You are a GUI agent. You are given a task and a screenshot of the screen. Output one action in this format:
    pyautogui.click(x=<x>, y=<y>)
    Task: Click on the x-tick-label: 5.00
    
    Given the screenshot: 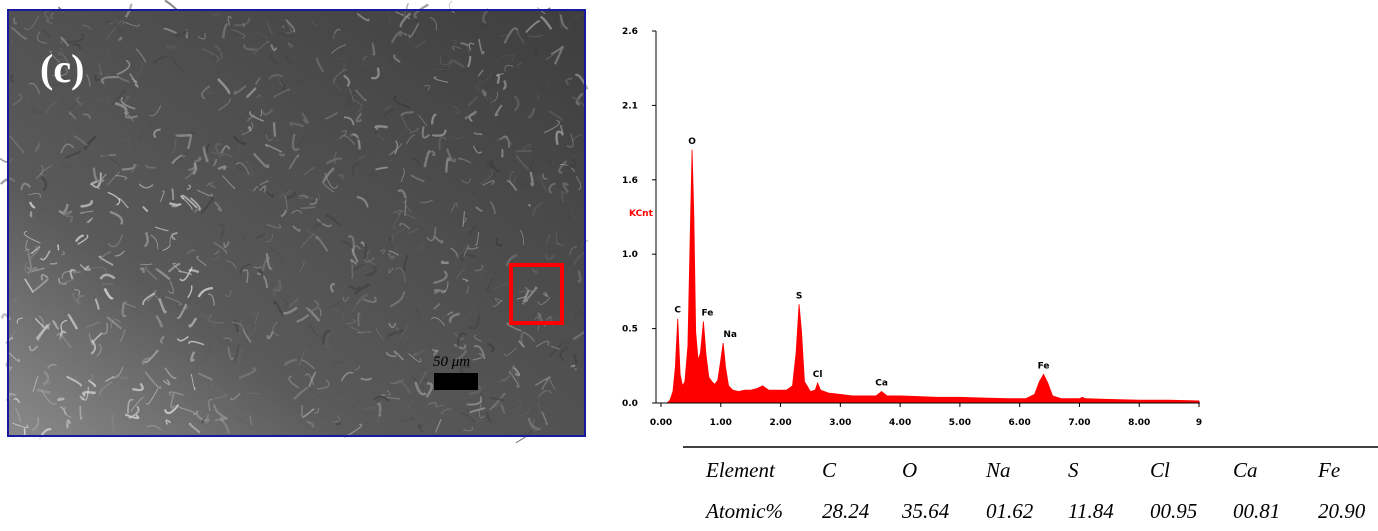 What is the action you would take?
    pyautogui.click(x=960, y=423)
    